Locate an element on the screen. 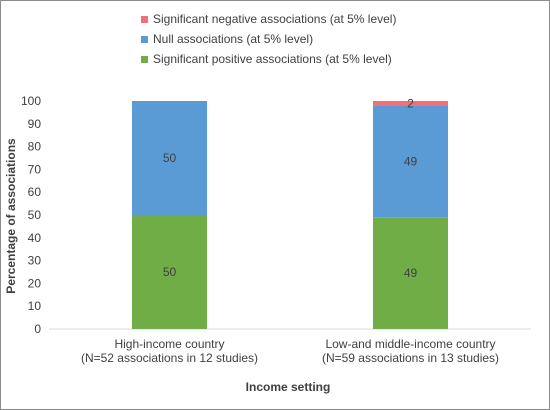 The image size is (550, 410). y-tick-label: 60 is located at coordinates (35, 192).